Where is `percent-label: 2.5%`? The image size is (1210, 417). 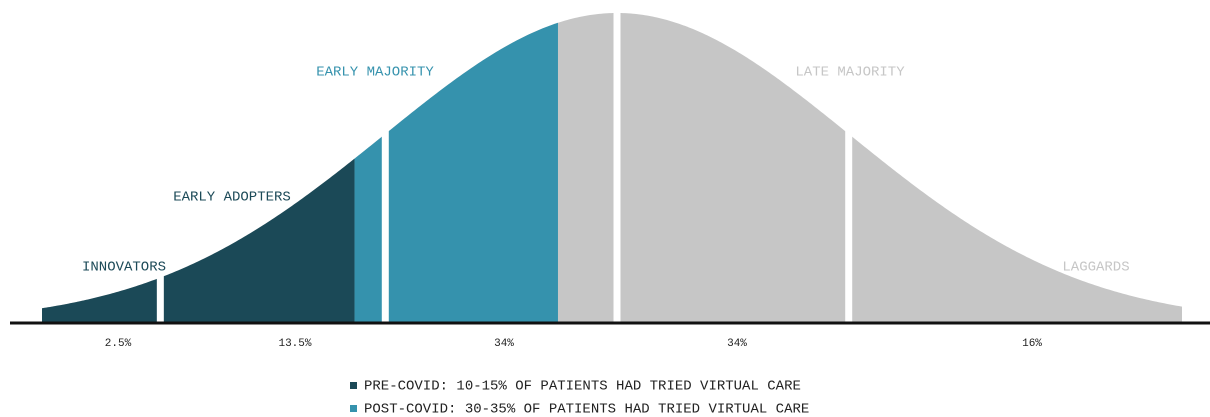
percent-label: 2.5% is located at coordinates (118, 344).